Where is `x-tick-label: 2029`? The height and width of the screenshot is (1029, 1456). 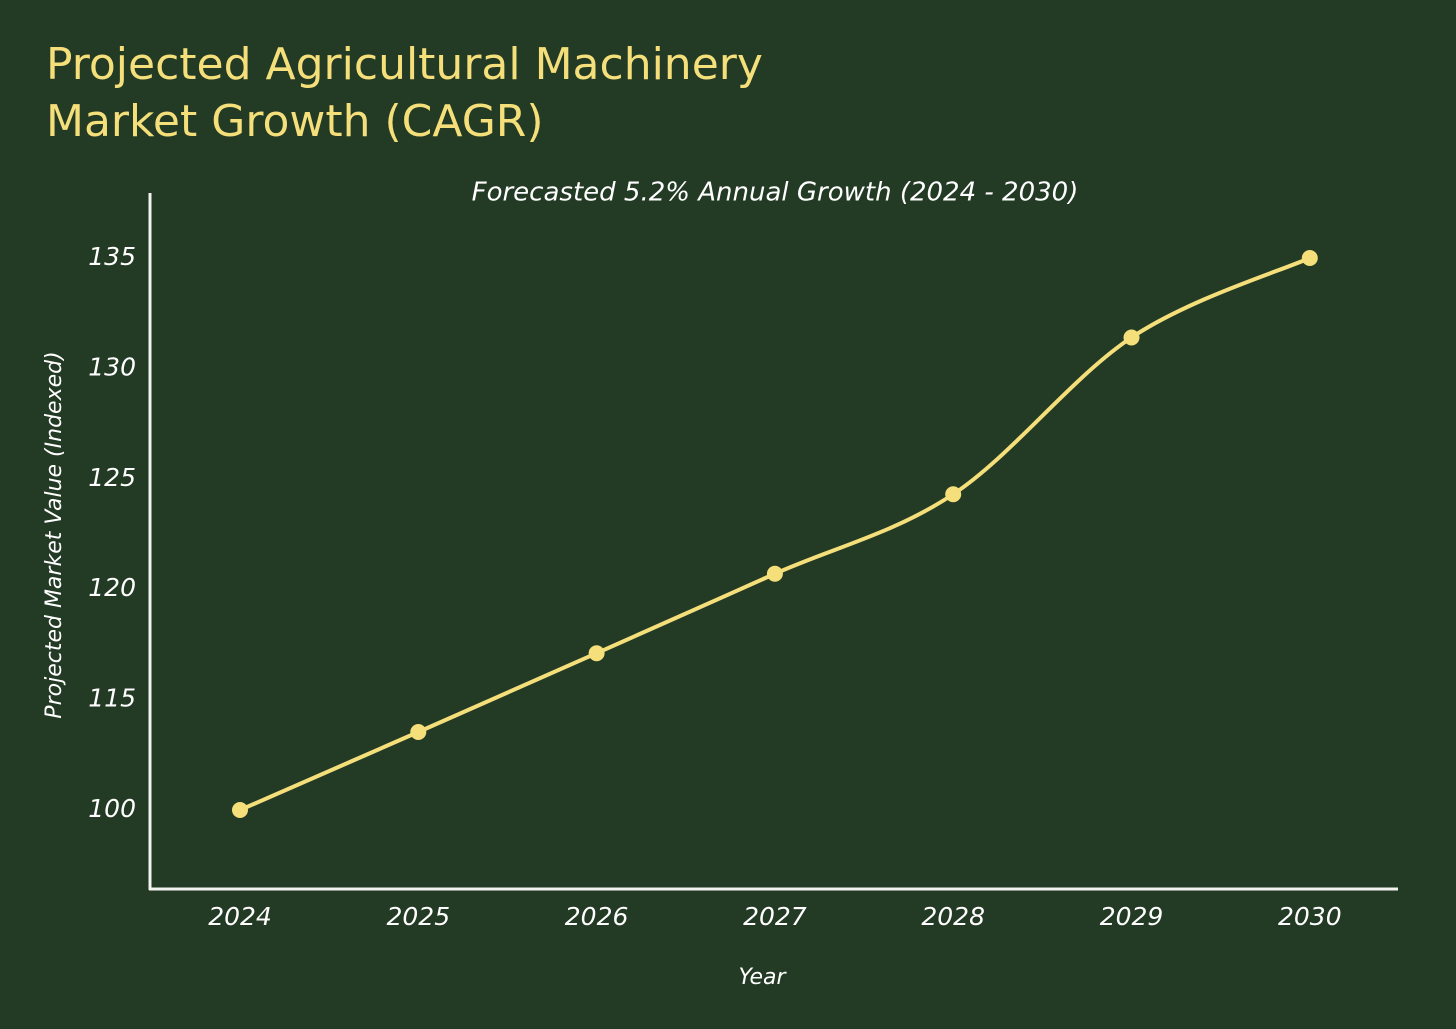 x-tick-label: 2029 is located at coordinates (1132, 916).